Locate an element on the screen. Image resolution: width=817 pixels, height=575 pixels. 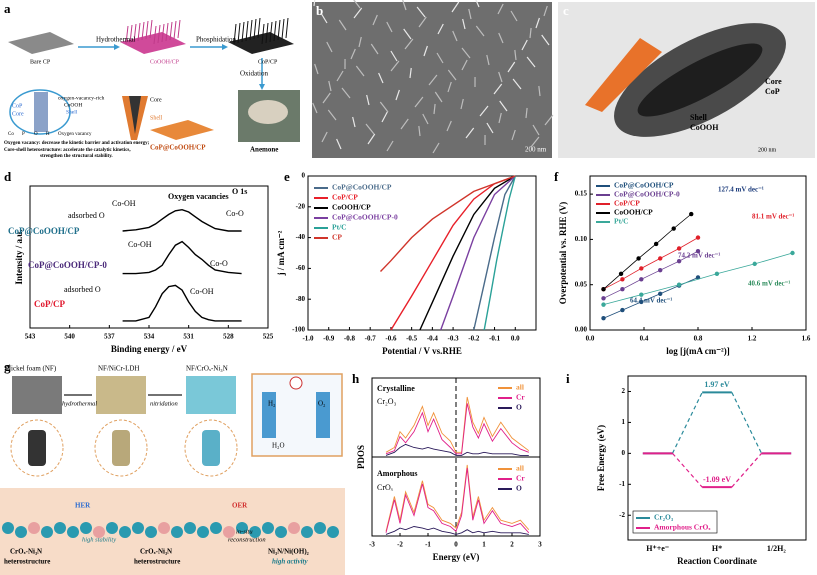
x-tick-label: -0.9 is located at coordinates (329, 339).